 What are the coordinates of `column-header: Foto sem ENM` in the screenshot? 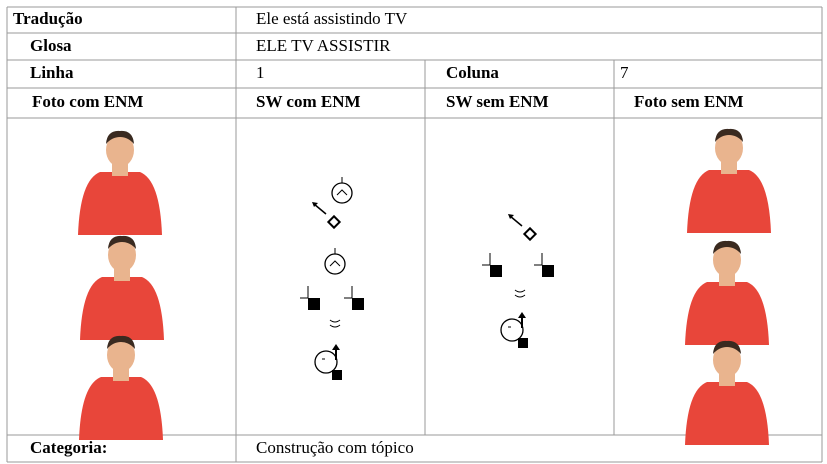 It's located at (689, 101).